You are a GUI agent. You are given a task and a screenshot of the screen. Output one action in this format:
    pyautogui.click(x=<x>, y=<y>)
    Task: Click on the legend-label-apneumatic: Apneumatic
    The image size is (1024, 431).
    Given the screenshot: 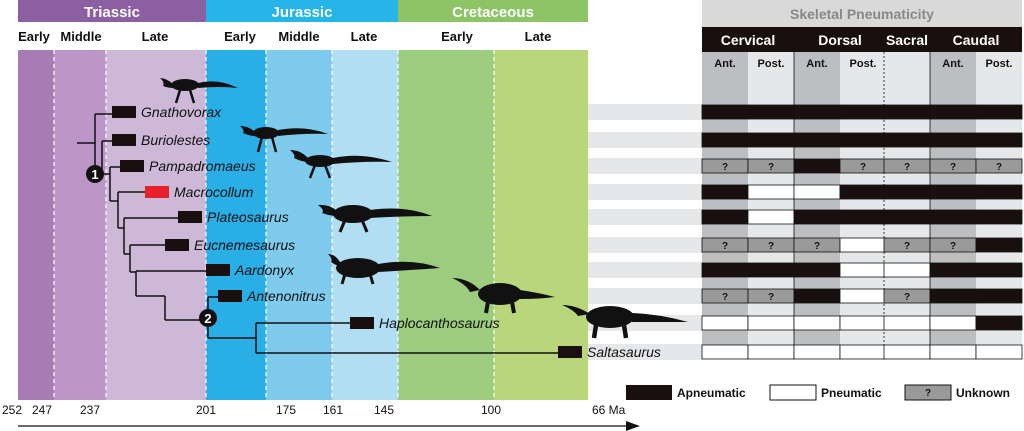 What is the action you would take?
    pyautogui.click(x=711, y=393)
    